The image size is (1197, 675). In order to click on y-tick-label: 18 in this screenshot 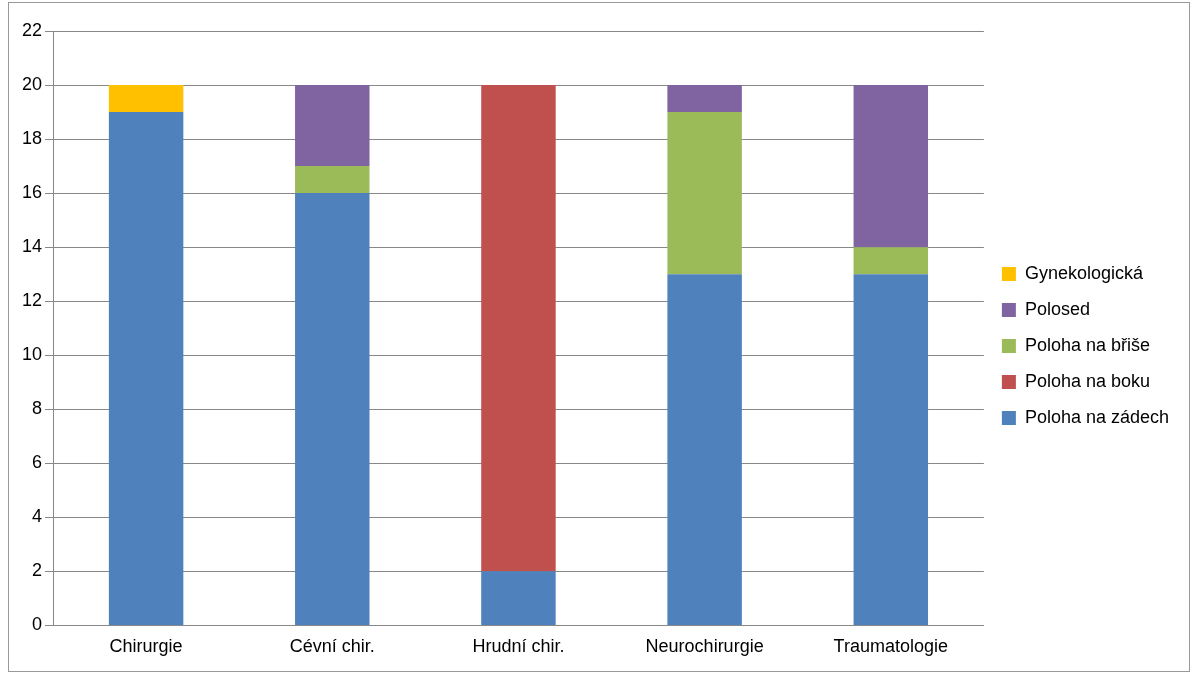, I will do `click(32, 138)`.